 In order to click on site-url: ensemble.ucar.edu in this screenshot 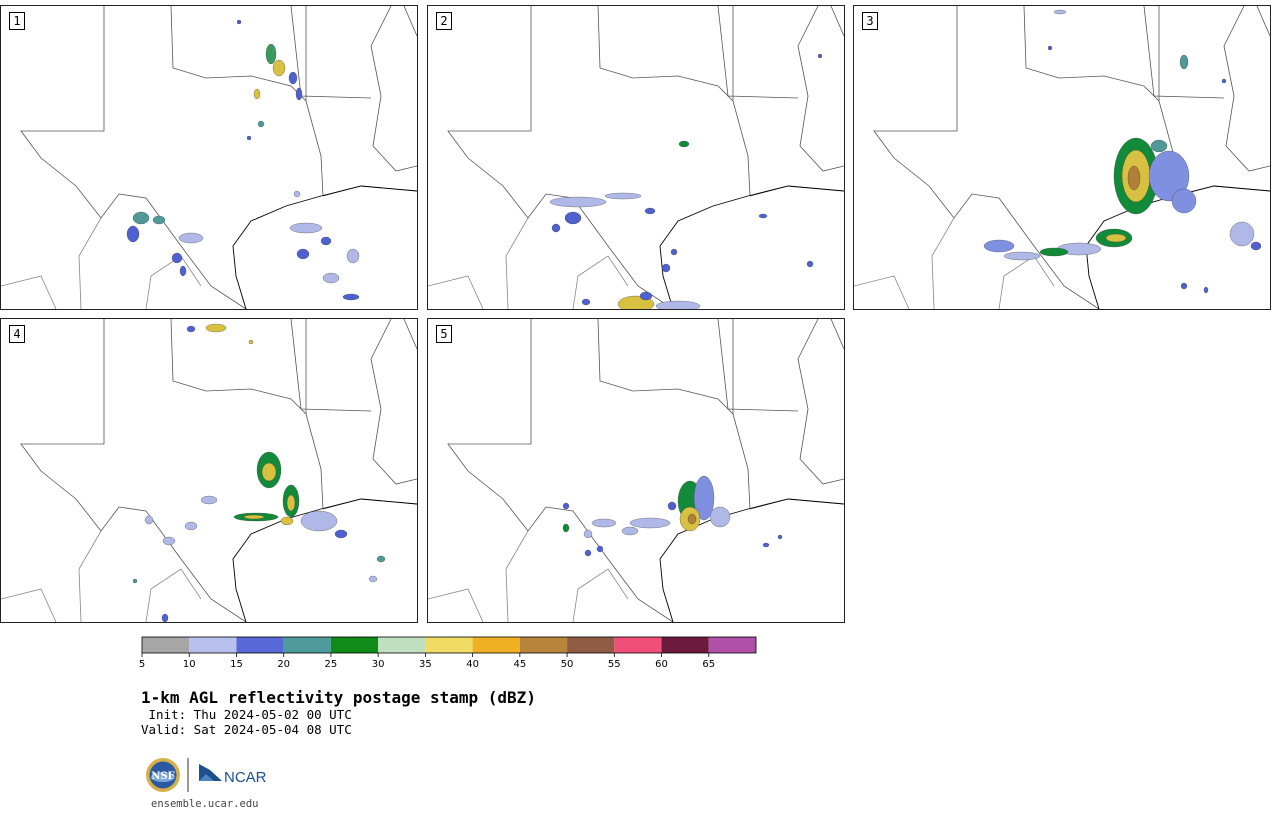, I will do `click(205, 804)`.